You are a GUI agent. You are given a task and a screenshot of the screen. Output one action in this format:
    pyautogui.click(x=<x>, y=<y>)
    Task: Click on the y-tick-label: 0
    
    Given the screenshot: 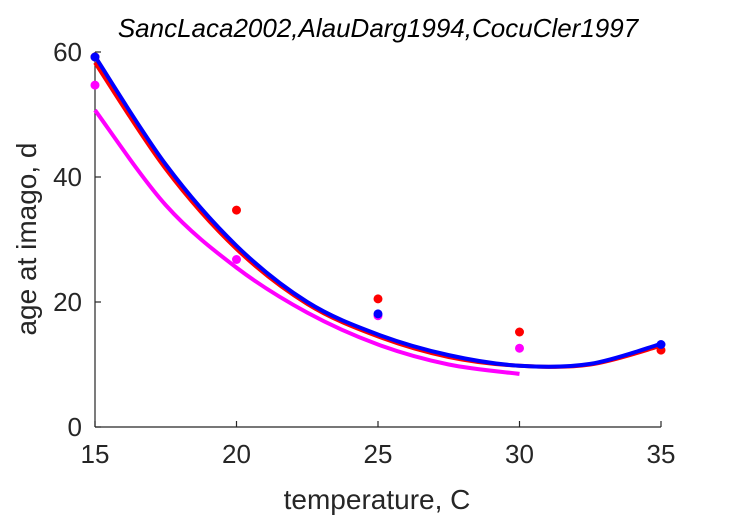 What is the action you would take?
    pyautogui.click(x=75, y=427)
    